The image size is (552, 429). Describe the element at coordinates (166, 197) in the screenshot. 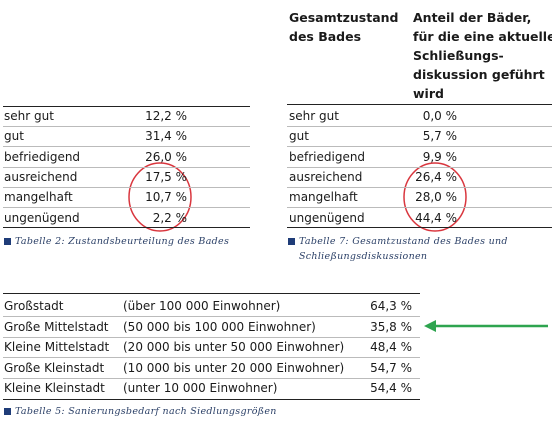

I see `row-value: 10,7 %` at that location.